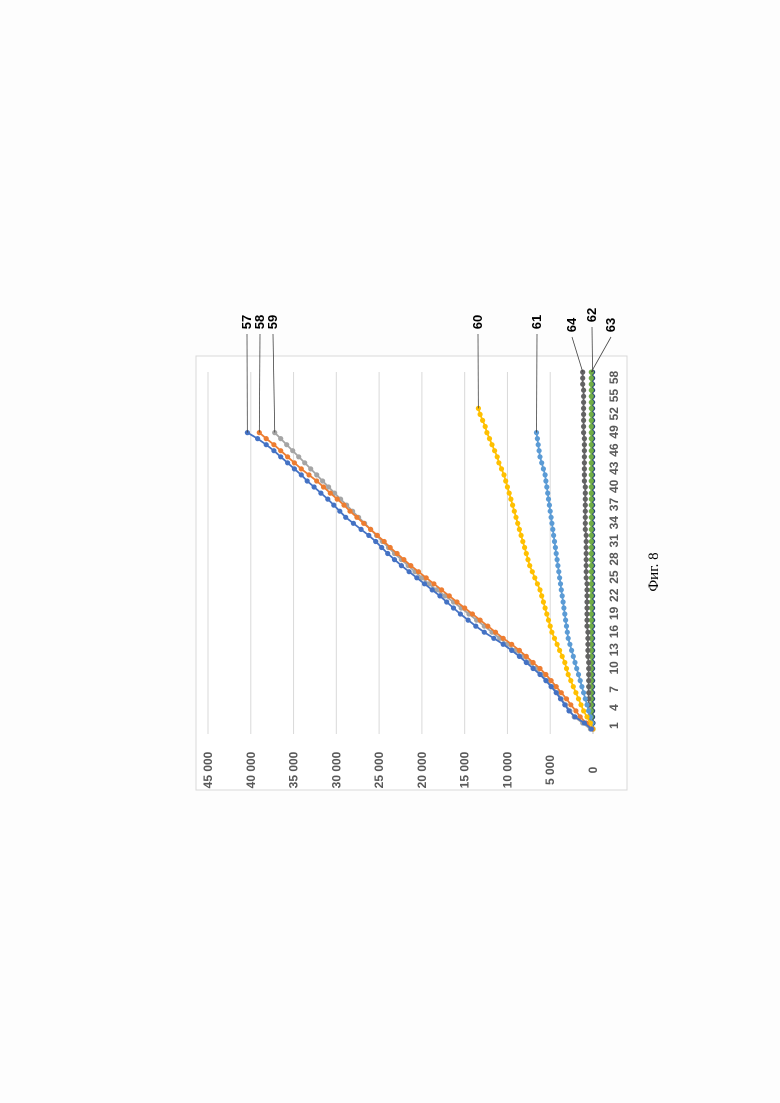  Describe the element at coordinates (614, 450) in the screenshot. I see `x-tick-label: 46` at that location.